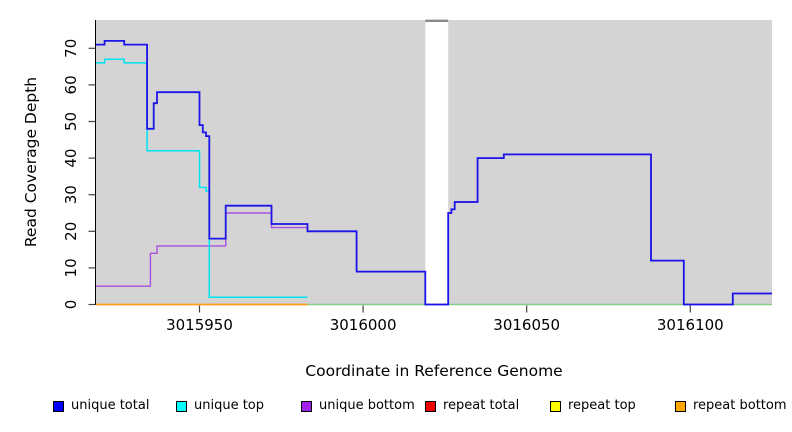  I want to click on legend-entry-unique-top: unique top, so click(220, 406).